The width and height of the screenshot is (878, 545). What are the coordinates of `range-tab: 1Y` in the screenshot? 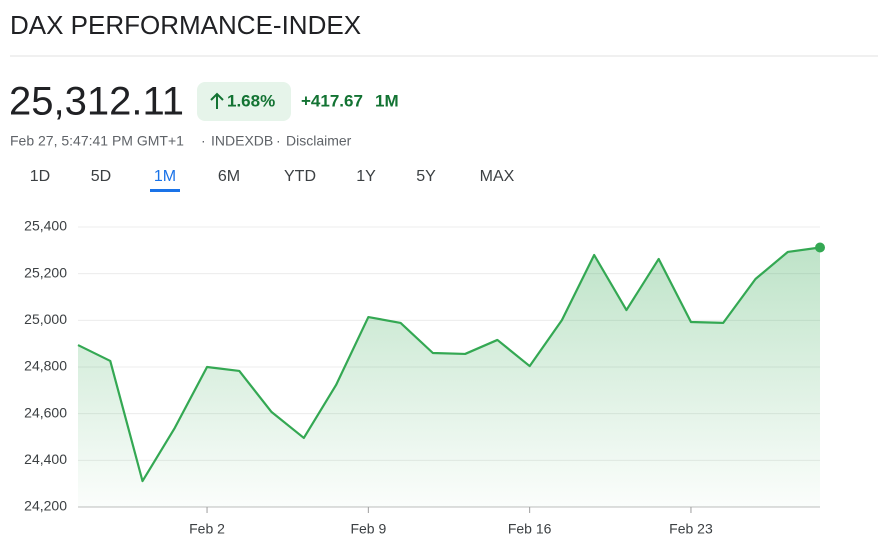 It's located at (366, 176).